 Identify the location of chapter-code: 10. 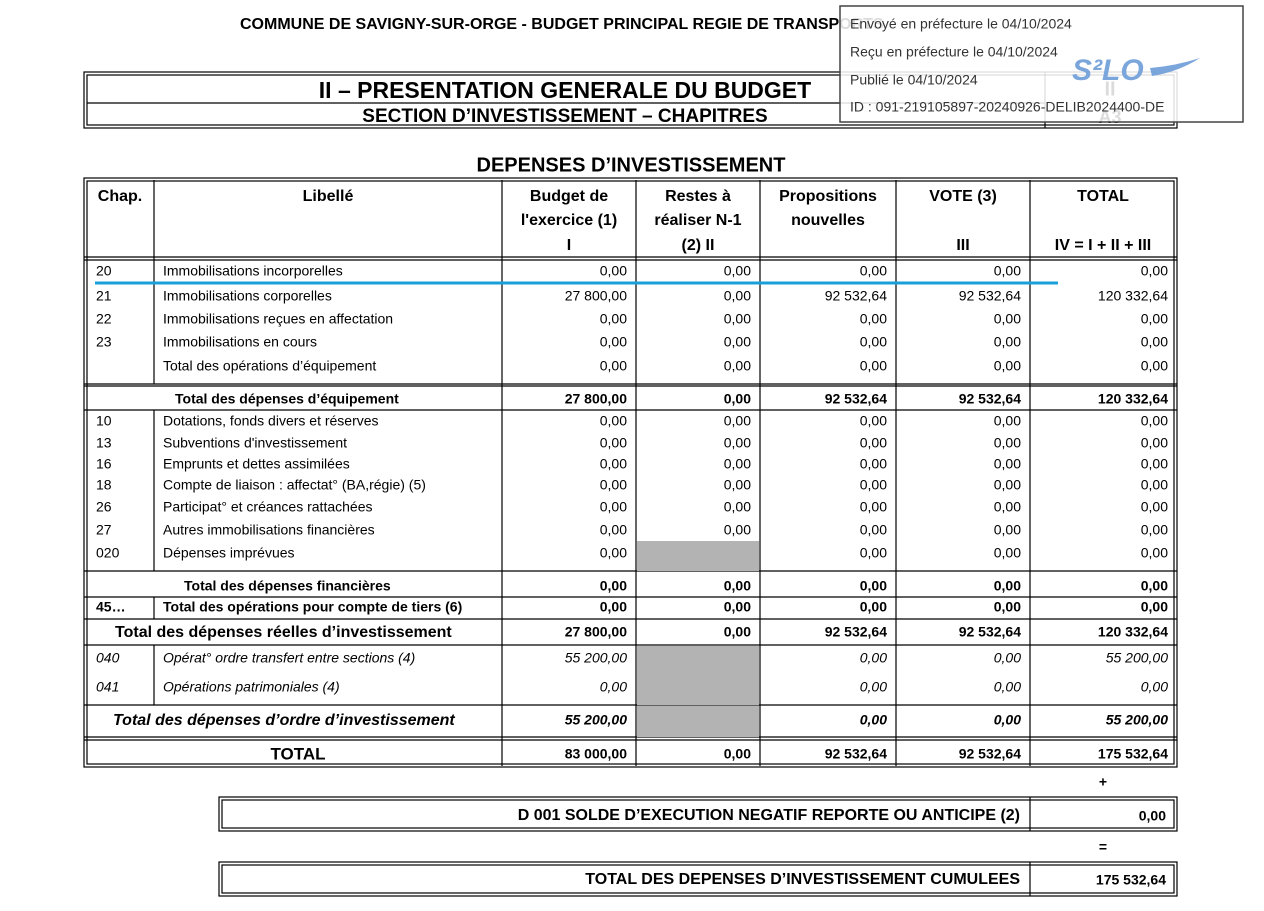
(104, 421).